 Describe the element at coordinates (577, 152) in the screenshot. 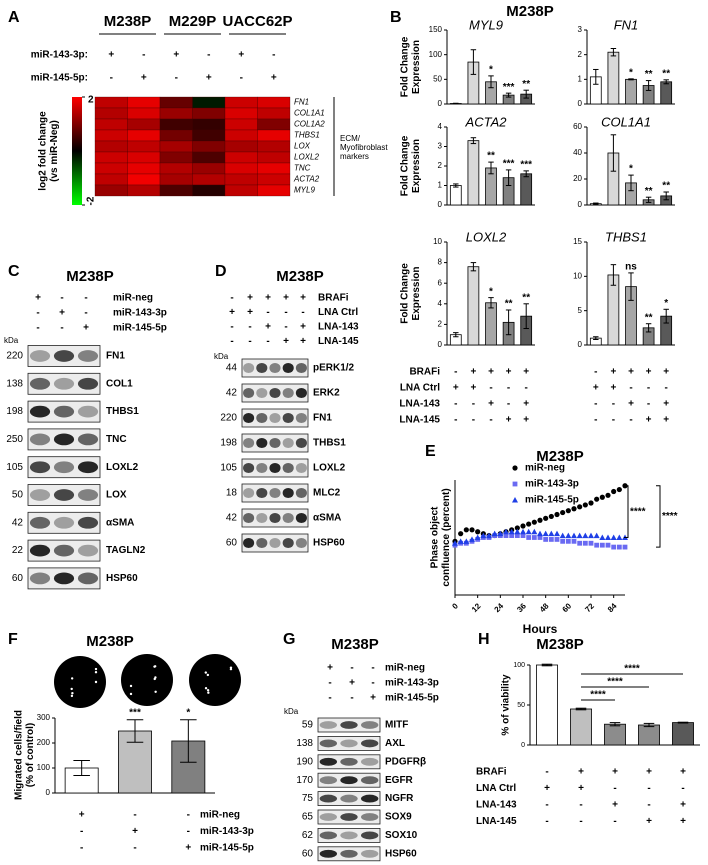

I see `y-tick-label: 40` at that location.